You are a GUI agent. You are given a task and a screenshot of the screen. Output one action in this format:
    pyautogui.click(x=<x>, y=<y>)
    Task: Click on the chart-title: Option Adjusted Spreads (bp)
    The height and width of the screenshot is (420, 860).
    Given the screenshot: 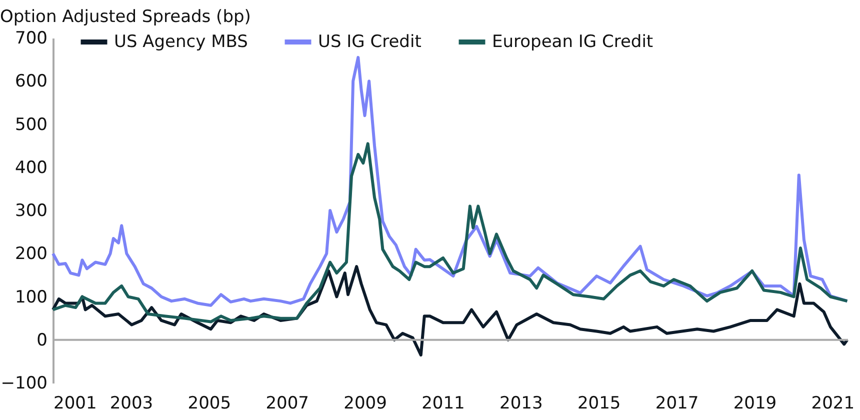 What is the action you would take?
    pyautogui.click(x=125, y=17)
    